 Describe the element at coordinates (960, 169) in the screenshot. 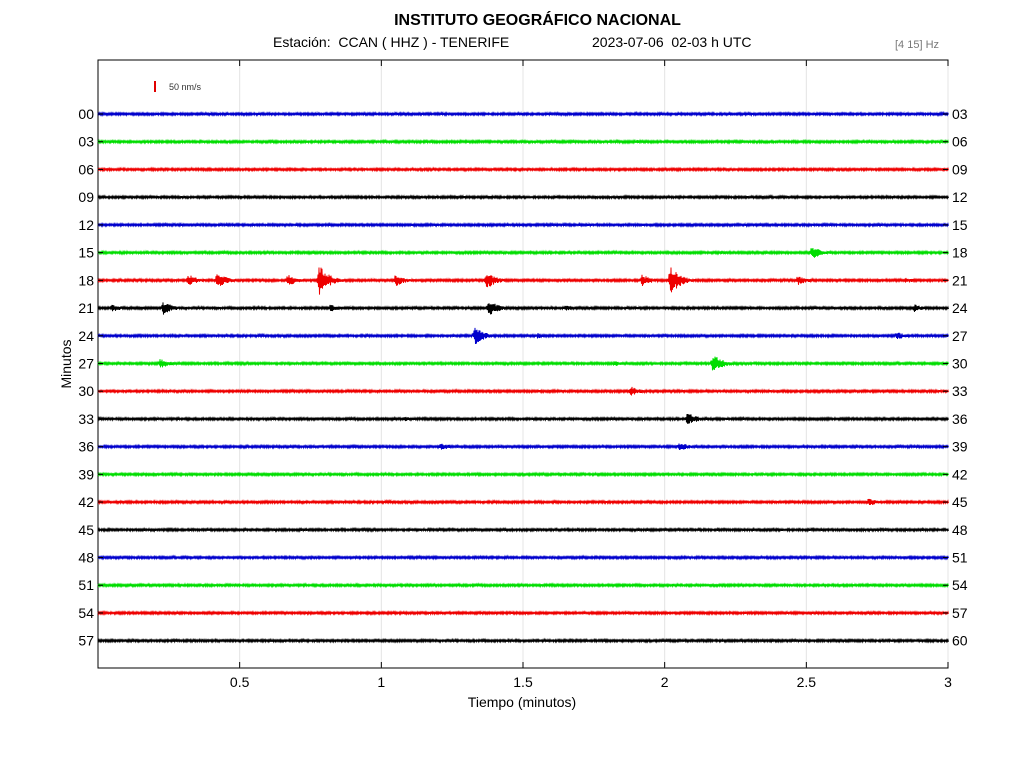

I see `right-minute-label: 09` at that location.